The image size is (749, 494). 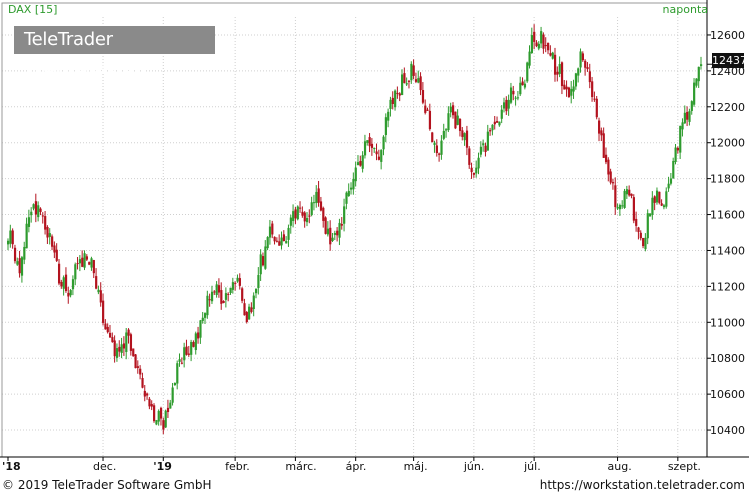 I want to click on x-tick-label: dec., so click(x=104, y=466).